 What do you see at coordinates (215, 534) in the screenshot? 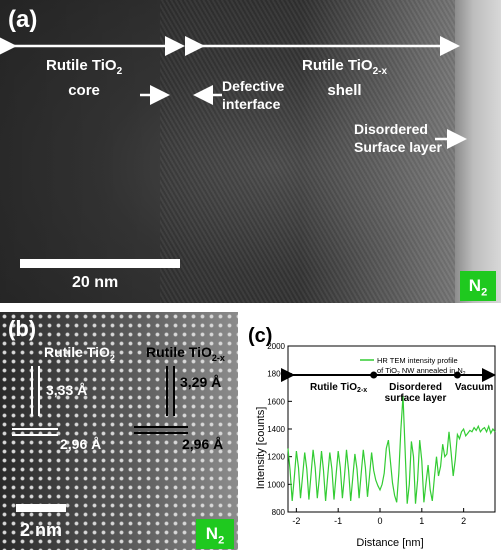
I see `n2-badge-b: N2` at bounding box center [215, 534].